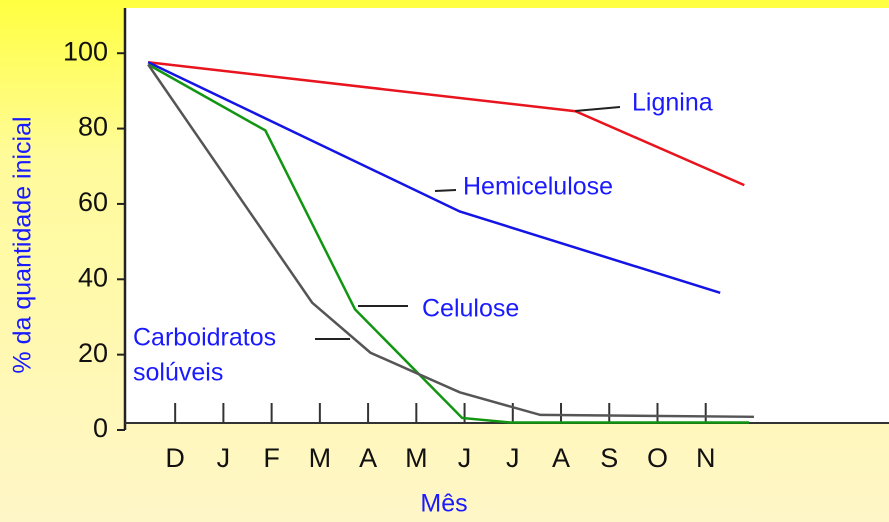 The height and width of the screenshot is (522, 889). What do you see at coordinates (609, 458) in the screenshot?
I see `x-tick-label: S` at bounding box center [609, 458].